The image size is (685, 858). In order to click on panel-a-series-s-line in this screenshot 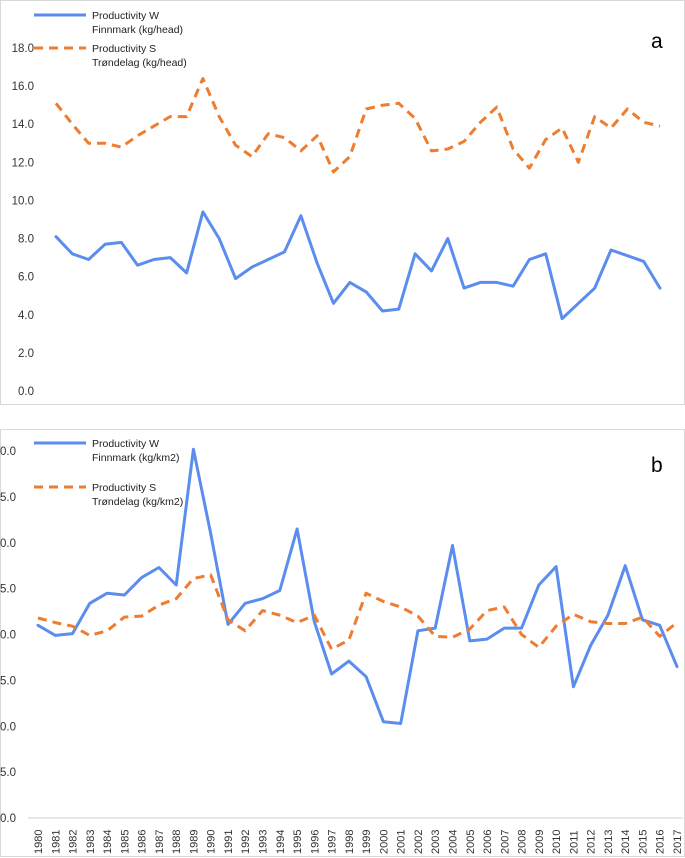, I will do `click(357, 125)`.